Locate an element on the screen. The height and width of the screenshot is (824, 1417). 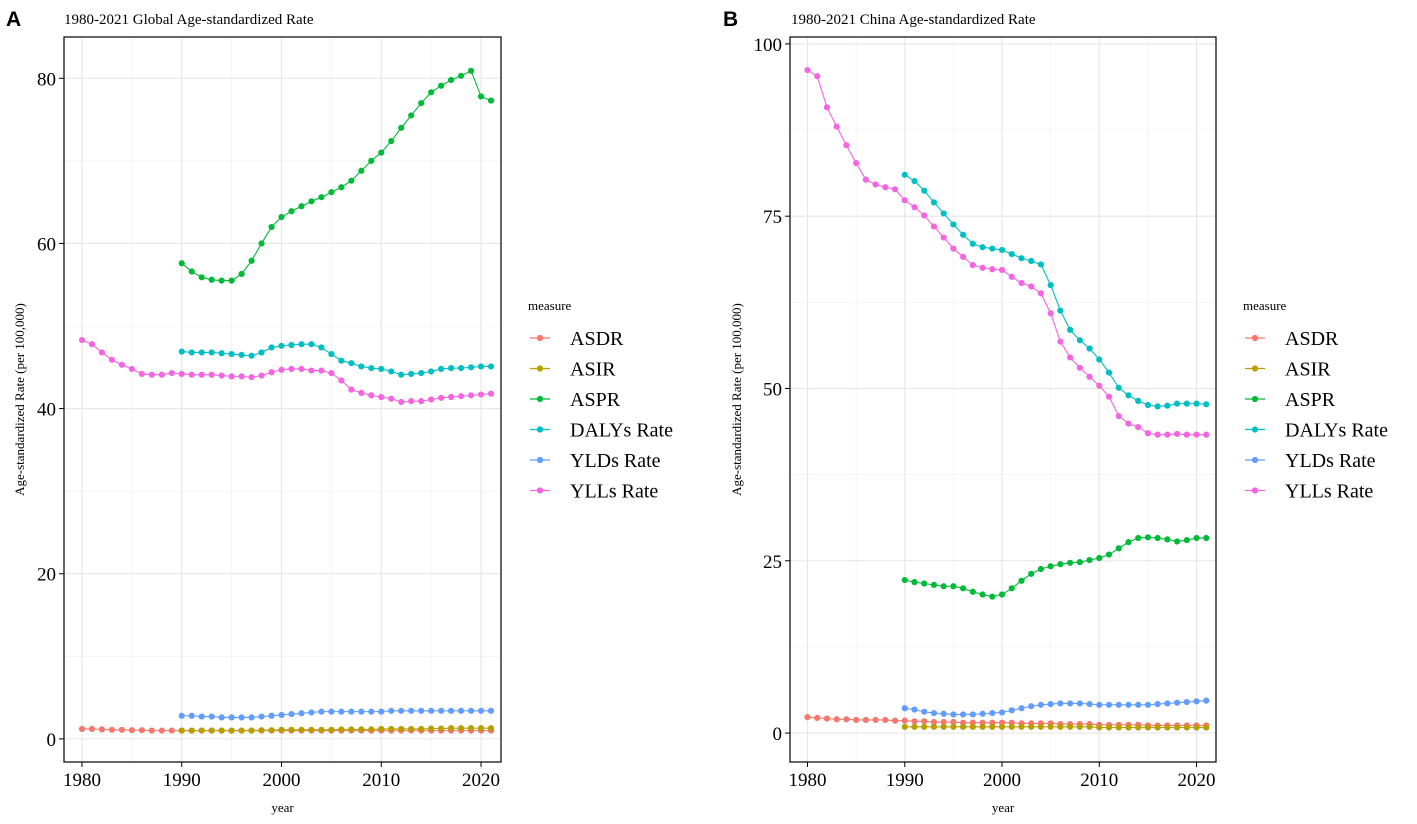
y-tick-label: 0 is located at coordinates (52, 740).